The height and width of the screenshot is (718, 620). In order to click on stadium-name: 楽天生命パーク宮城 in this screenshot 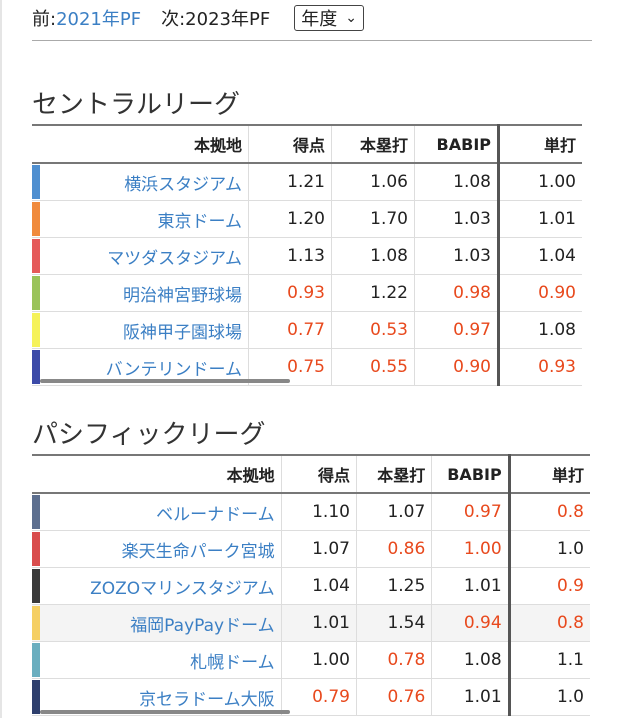, I will do `click(161, 549)`.